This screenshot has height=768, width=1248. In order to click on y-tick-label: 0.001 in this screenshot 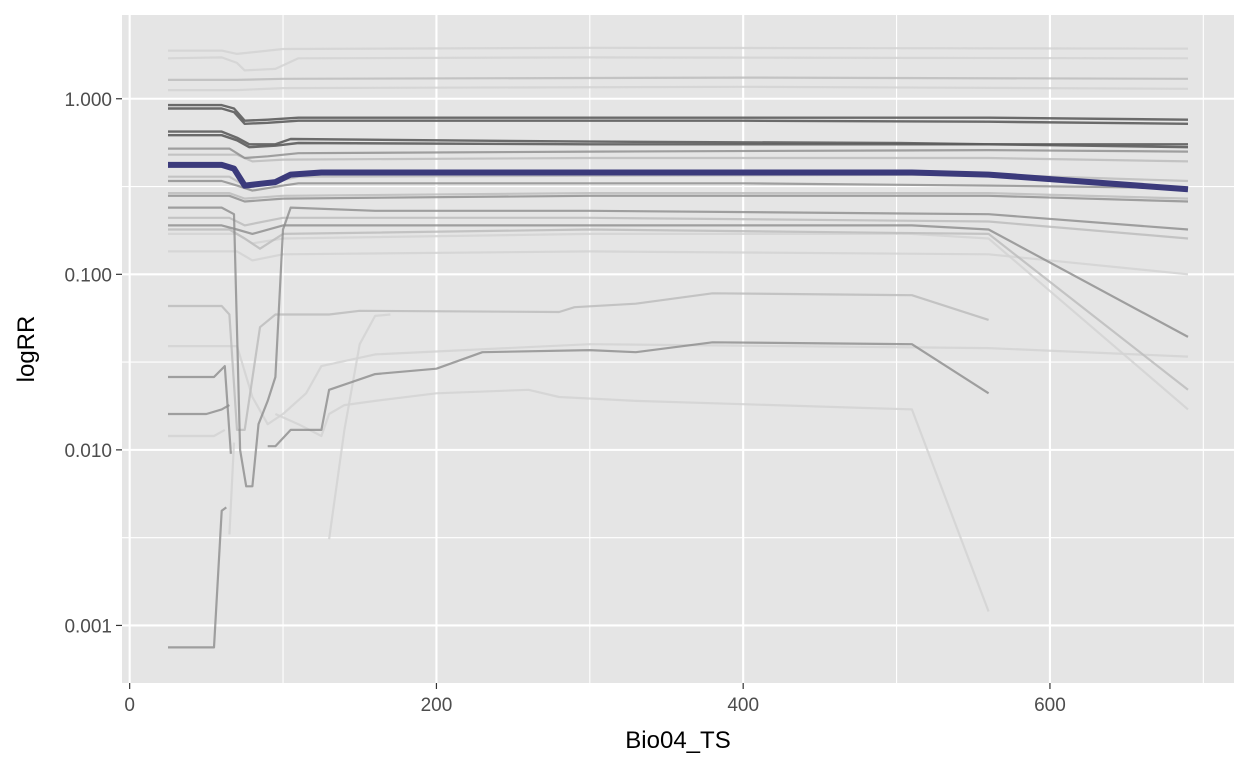, I will do `click(88, 626)`.